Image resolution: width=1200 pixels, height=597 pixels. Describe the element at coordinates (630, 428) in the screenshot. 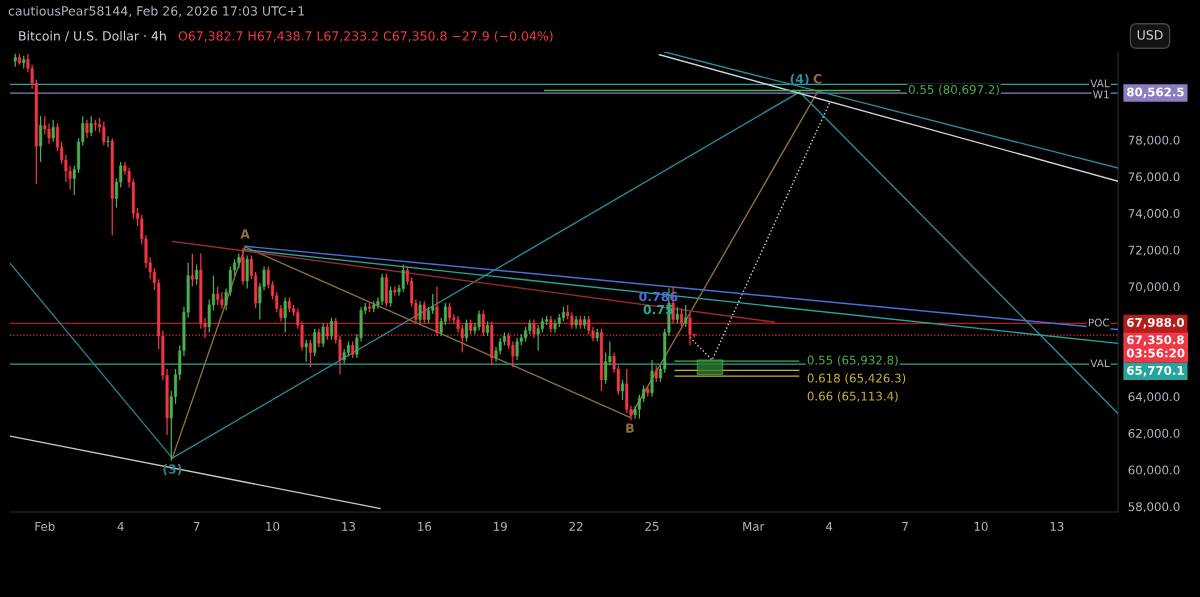

I see `annotation: B` at that location.